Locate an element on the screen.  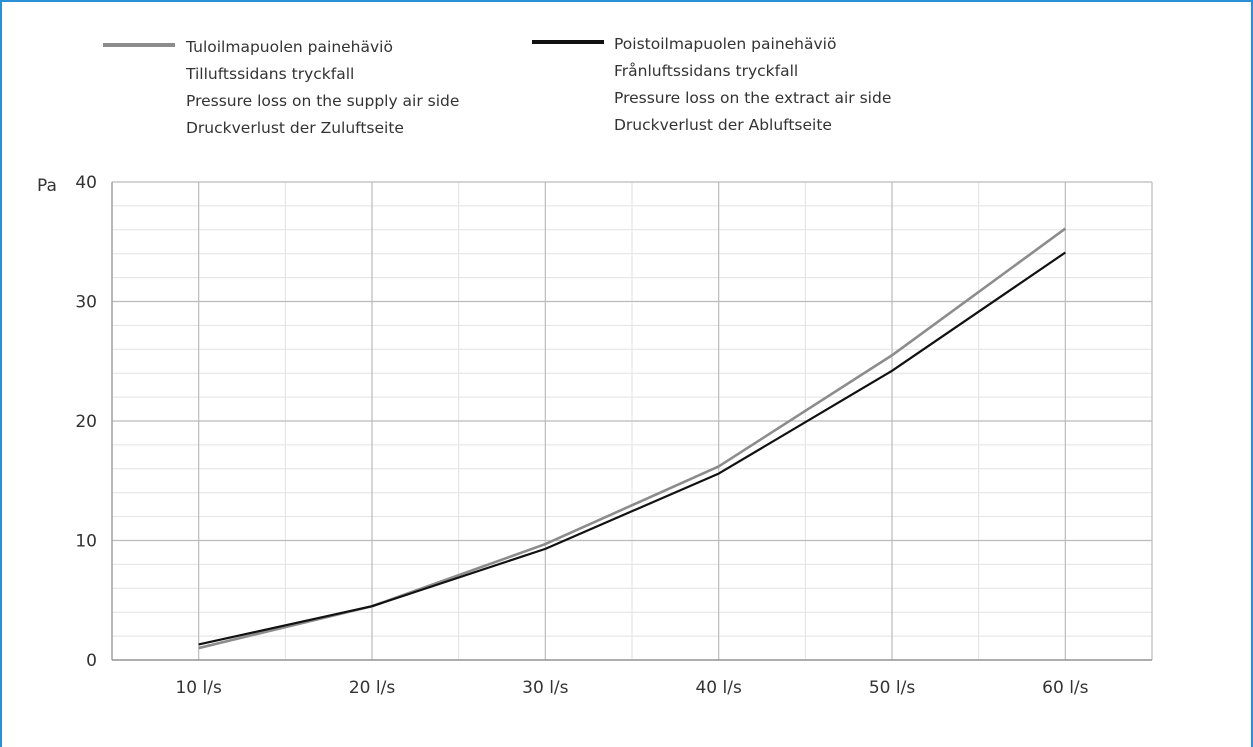
x-tick-label: 20 l/s is located at coordinates (372, 688).